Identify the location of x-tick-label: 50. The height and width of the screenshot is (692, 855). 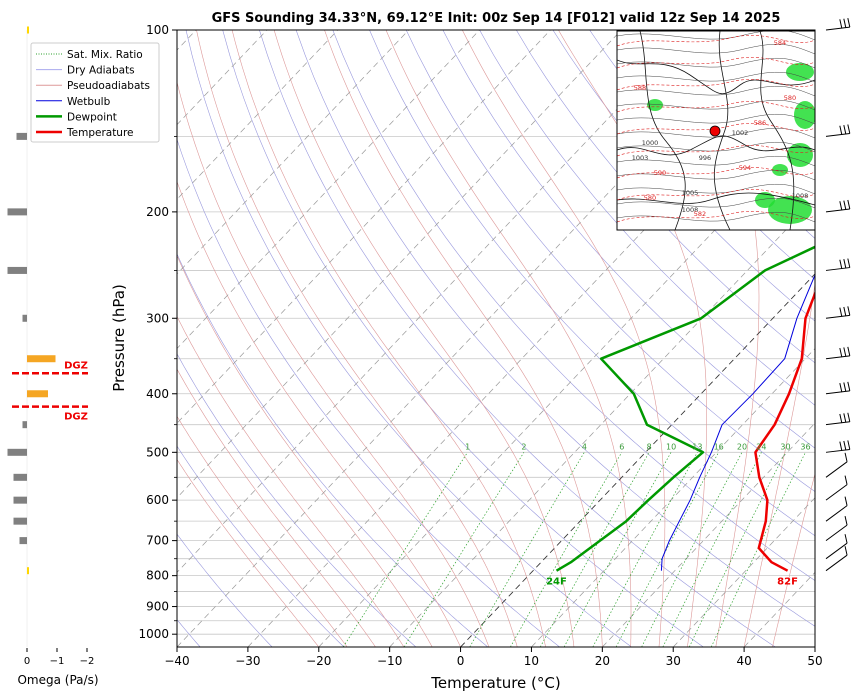
(814, 661).